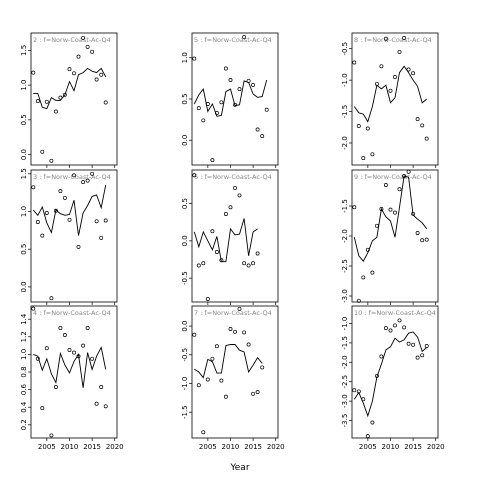  Describe the element at coordinates (47, 447) in the screenshot. I see `x-tick-label: 2005` at that location.